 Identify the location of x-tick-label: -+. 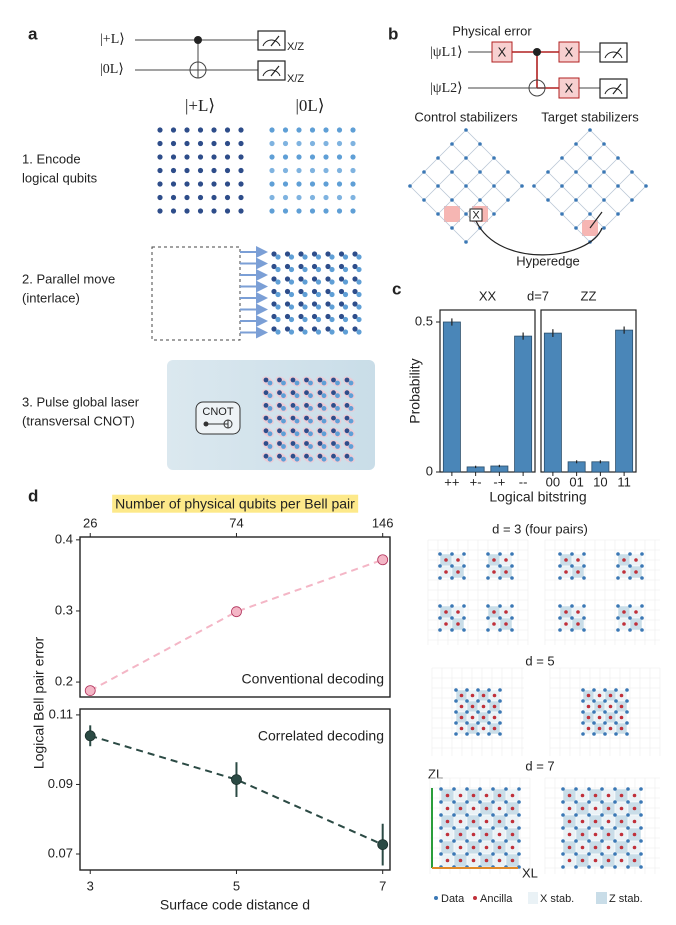
(499, 481).